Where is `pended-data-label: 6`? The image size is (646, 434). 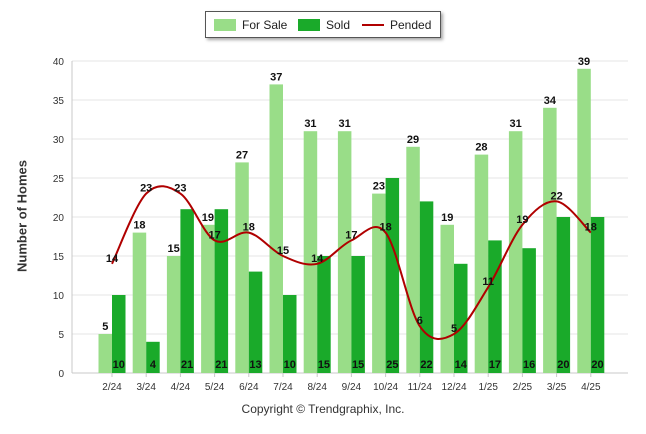
pended-data-label: 6 is located at coordinates (420, 321).